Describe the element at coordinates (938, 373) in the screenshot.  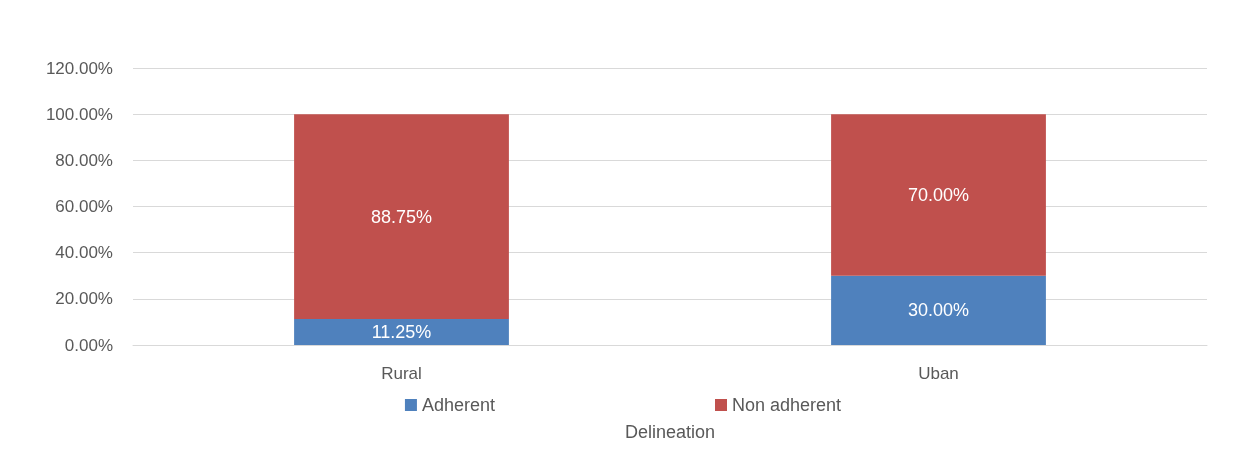
I see `x-tick-label: Uban` at that location.